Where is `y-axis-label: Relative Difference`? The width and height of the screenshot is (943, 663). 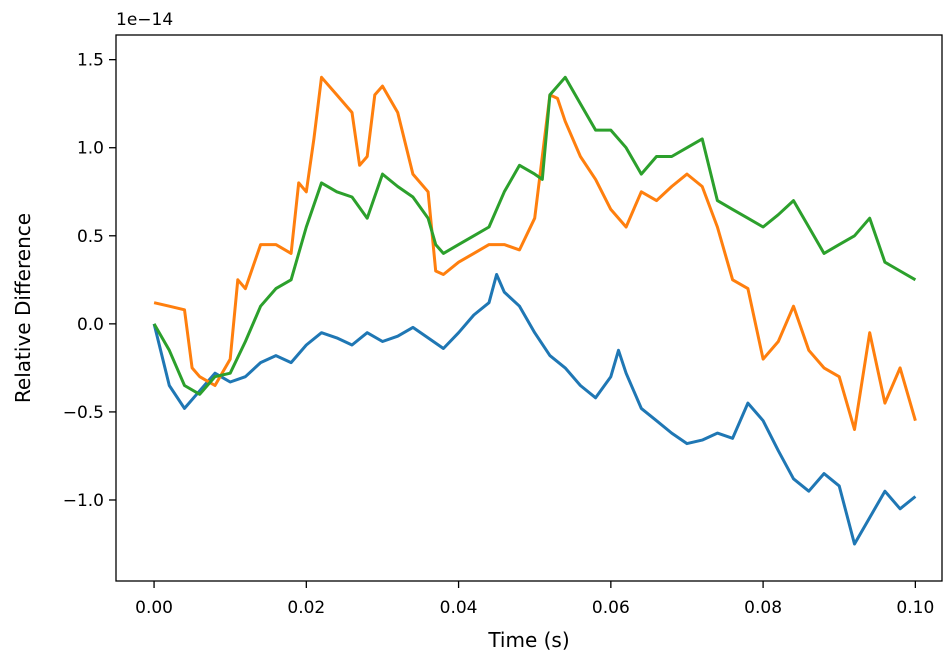
y-axis-label: Relative Difference is located at coordinates (23, 308).